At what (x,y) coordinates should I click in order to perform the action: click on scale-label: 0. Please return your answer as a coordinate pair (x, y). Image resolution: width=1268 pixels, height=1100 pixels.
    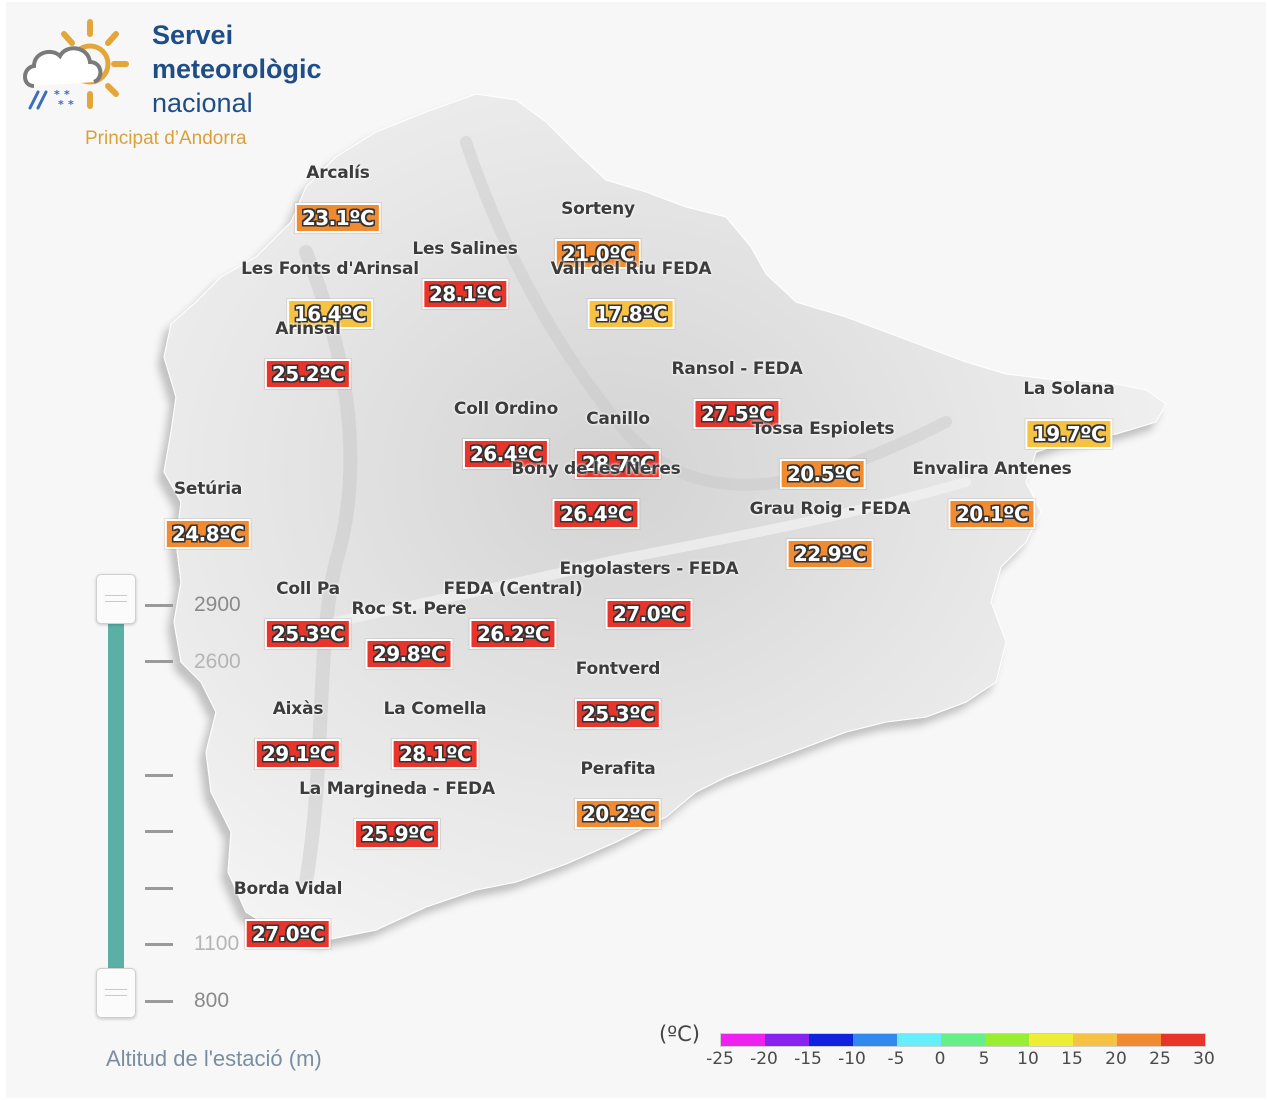
    Looking at the image, I should click on (940, 1059).